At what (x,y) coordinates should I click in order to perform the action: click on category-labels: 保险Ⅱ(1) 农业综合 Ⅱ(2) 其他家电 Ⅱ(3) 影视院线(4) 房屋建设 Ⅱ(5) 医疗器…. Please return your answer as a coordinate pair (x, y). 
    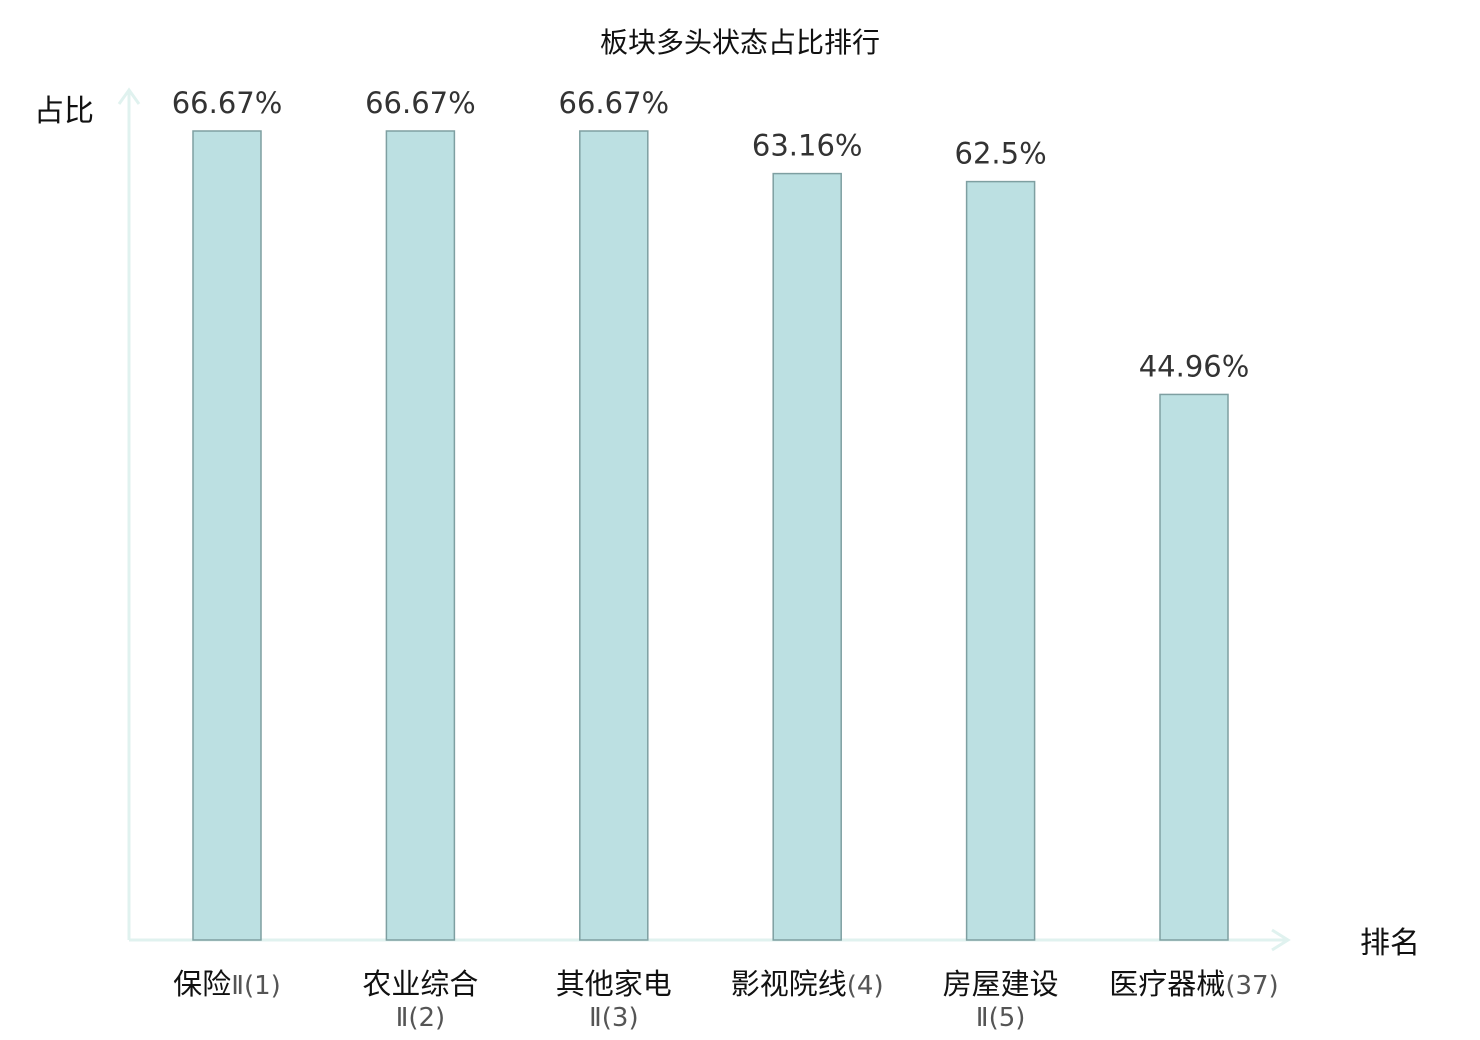
    Looking at the image, I should click on (726, 1000).